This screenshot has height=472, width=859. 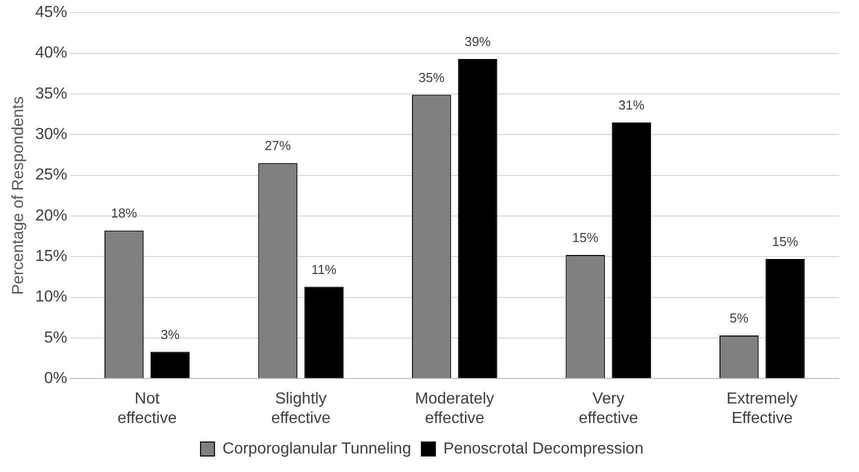 I want to click on y-tick-label: 0%, so click(x=56, y=379).